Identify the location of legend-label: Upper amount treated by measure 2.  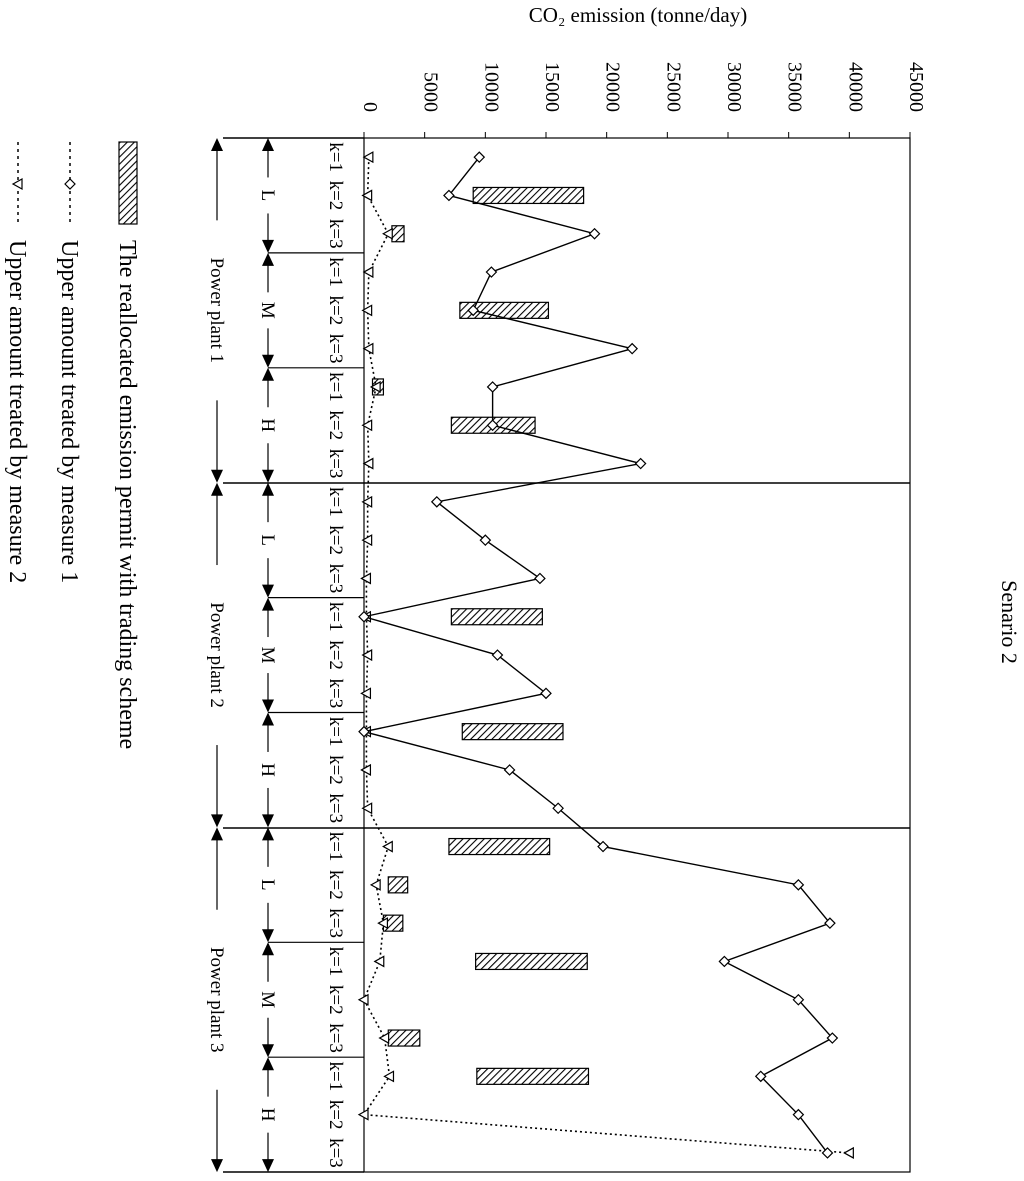
(17, 411).